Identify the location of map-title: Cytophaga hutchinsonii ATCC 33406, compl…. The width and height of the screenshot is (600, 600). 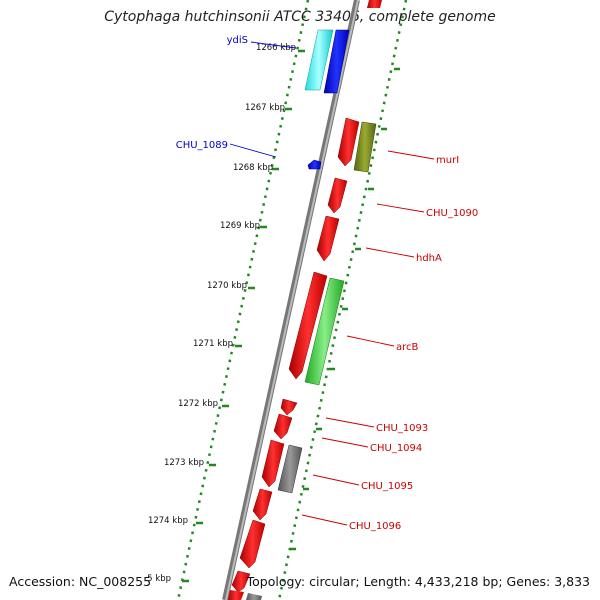
(300, 17).